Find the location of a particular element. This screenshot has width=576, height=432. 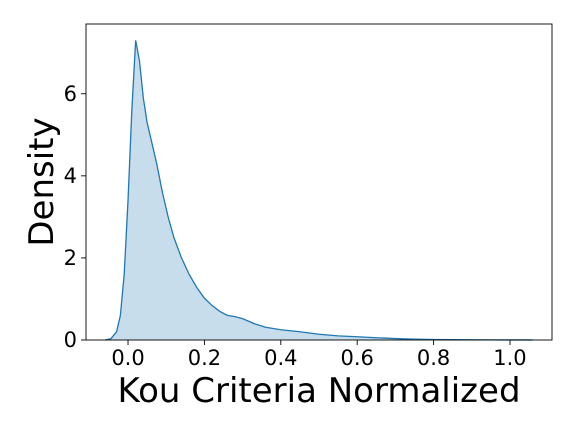

x-axis-ticks: 0.0 0.2 0.4 0.6 0.8 1.0 is located at coordinates (319, 355).